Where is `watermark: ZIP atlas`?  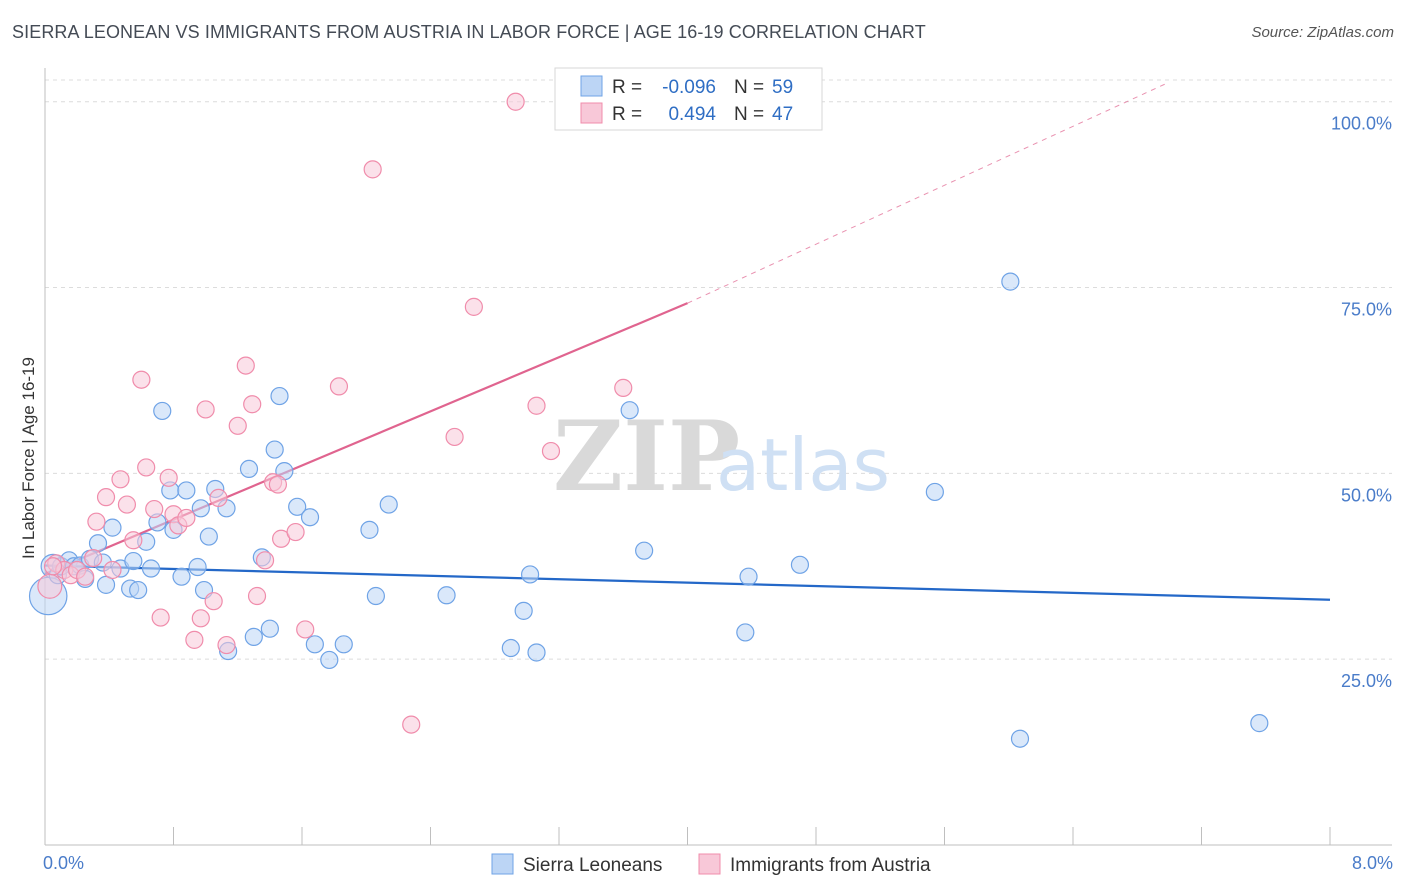 watermark: ZIP atlas is located at coordinates (721, 456).